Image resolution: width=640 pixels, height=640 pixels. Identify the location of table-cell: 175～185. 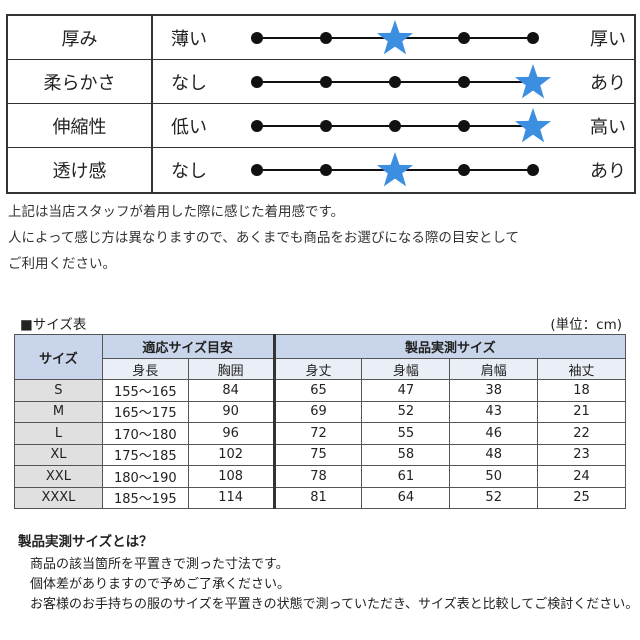
(145, 454).